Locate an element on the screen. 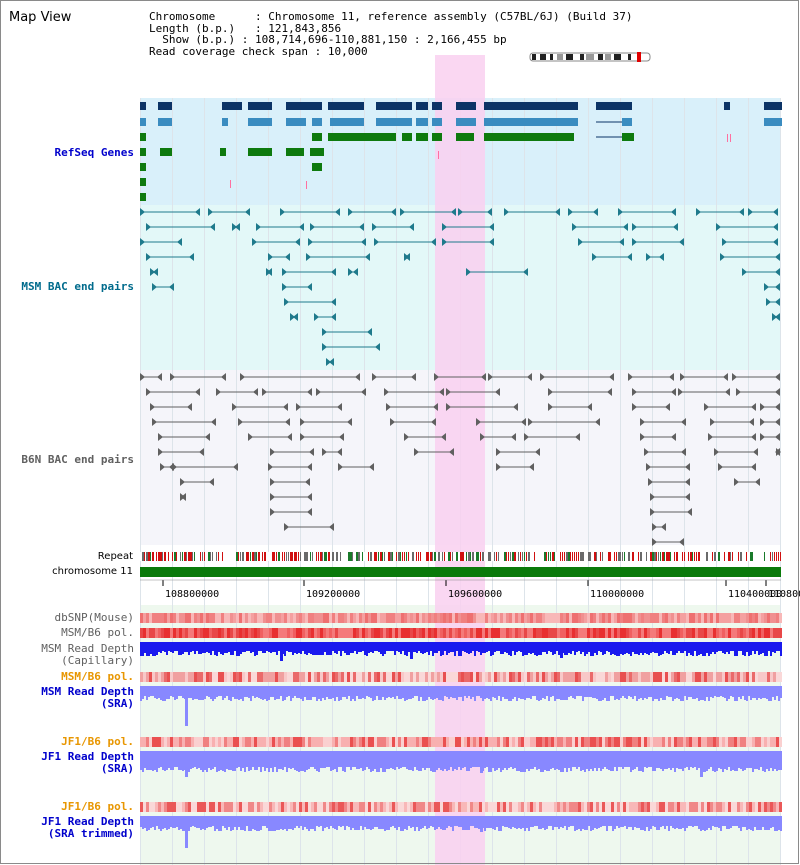  refseq-pink-mark is located at coordinates (730, 138).